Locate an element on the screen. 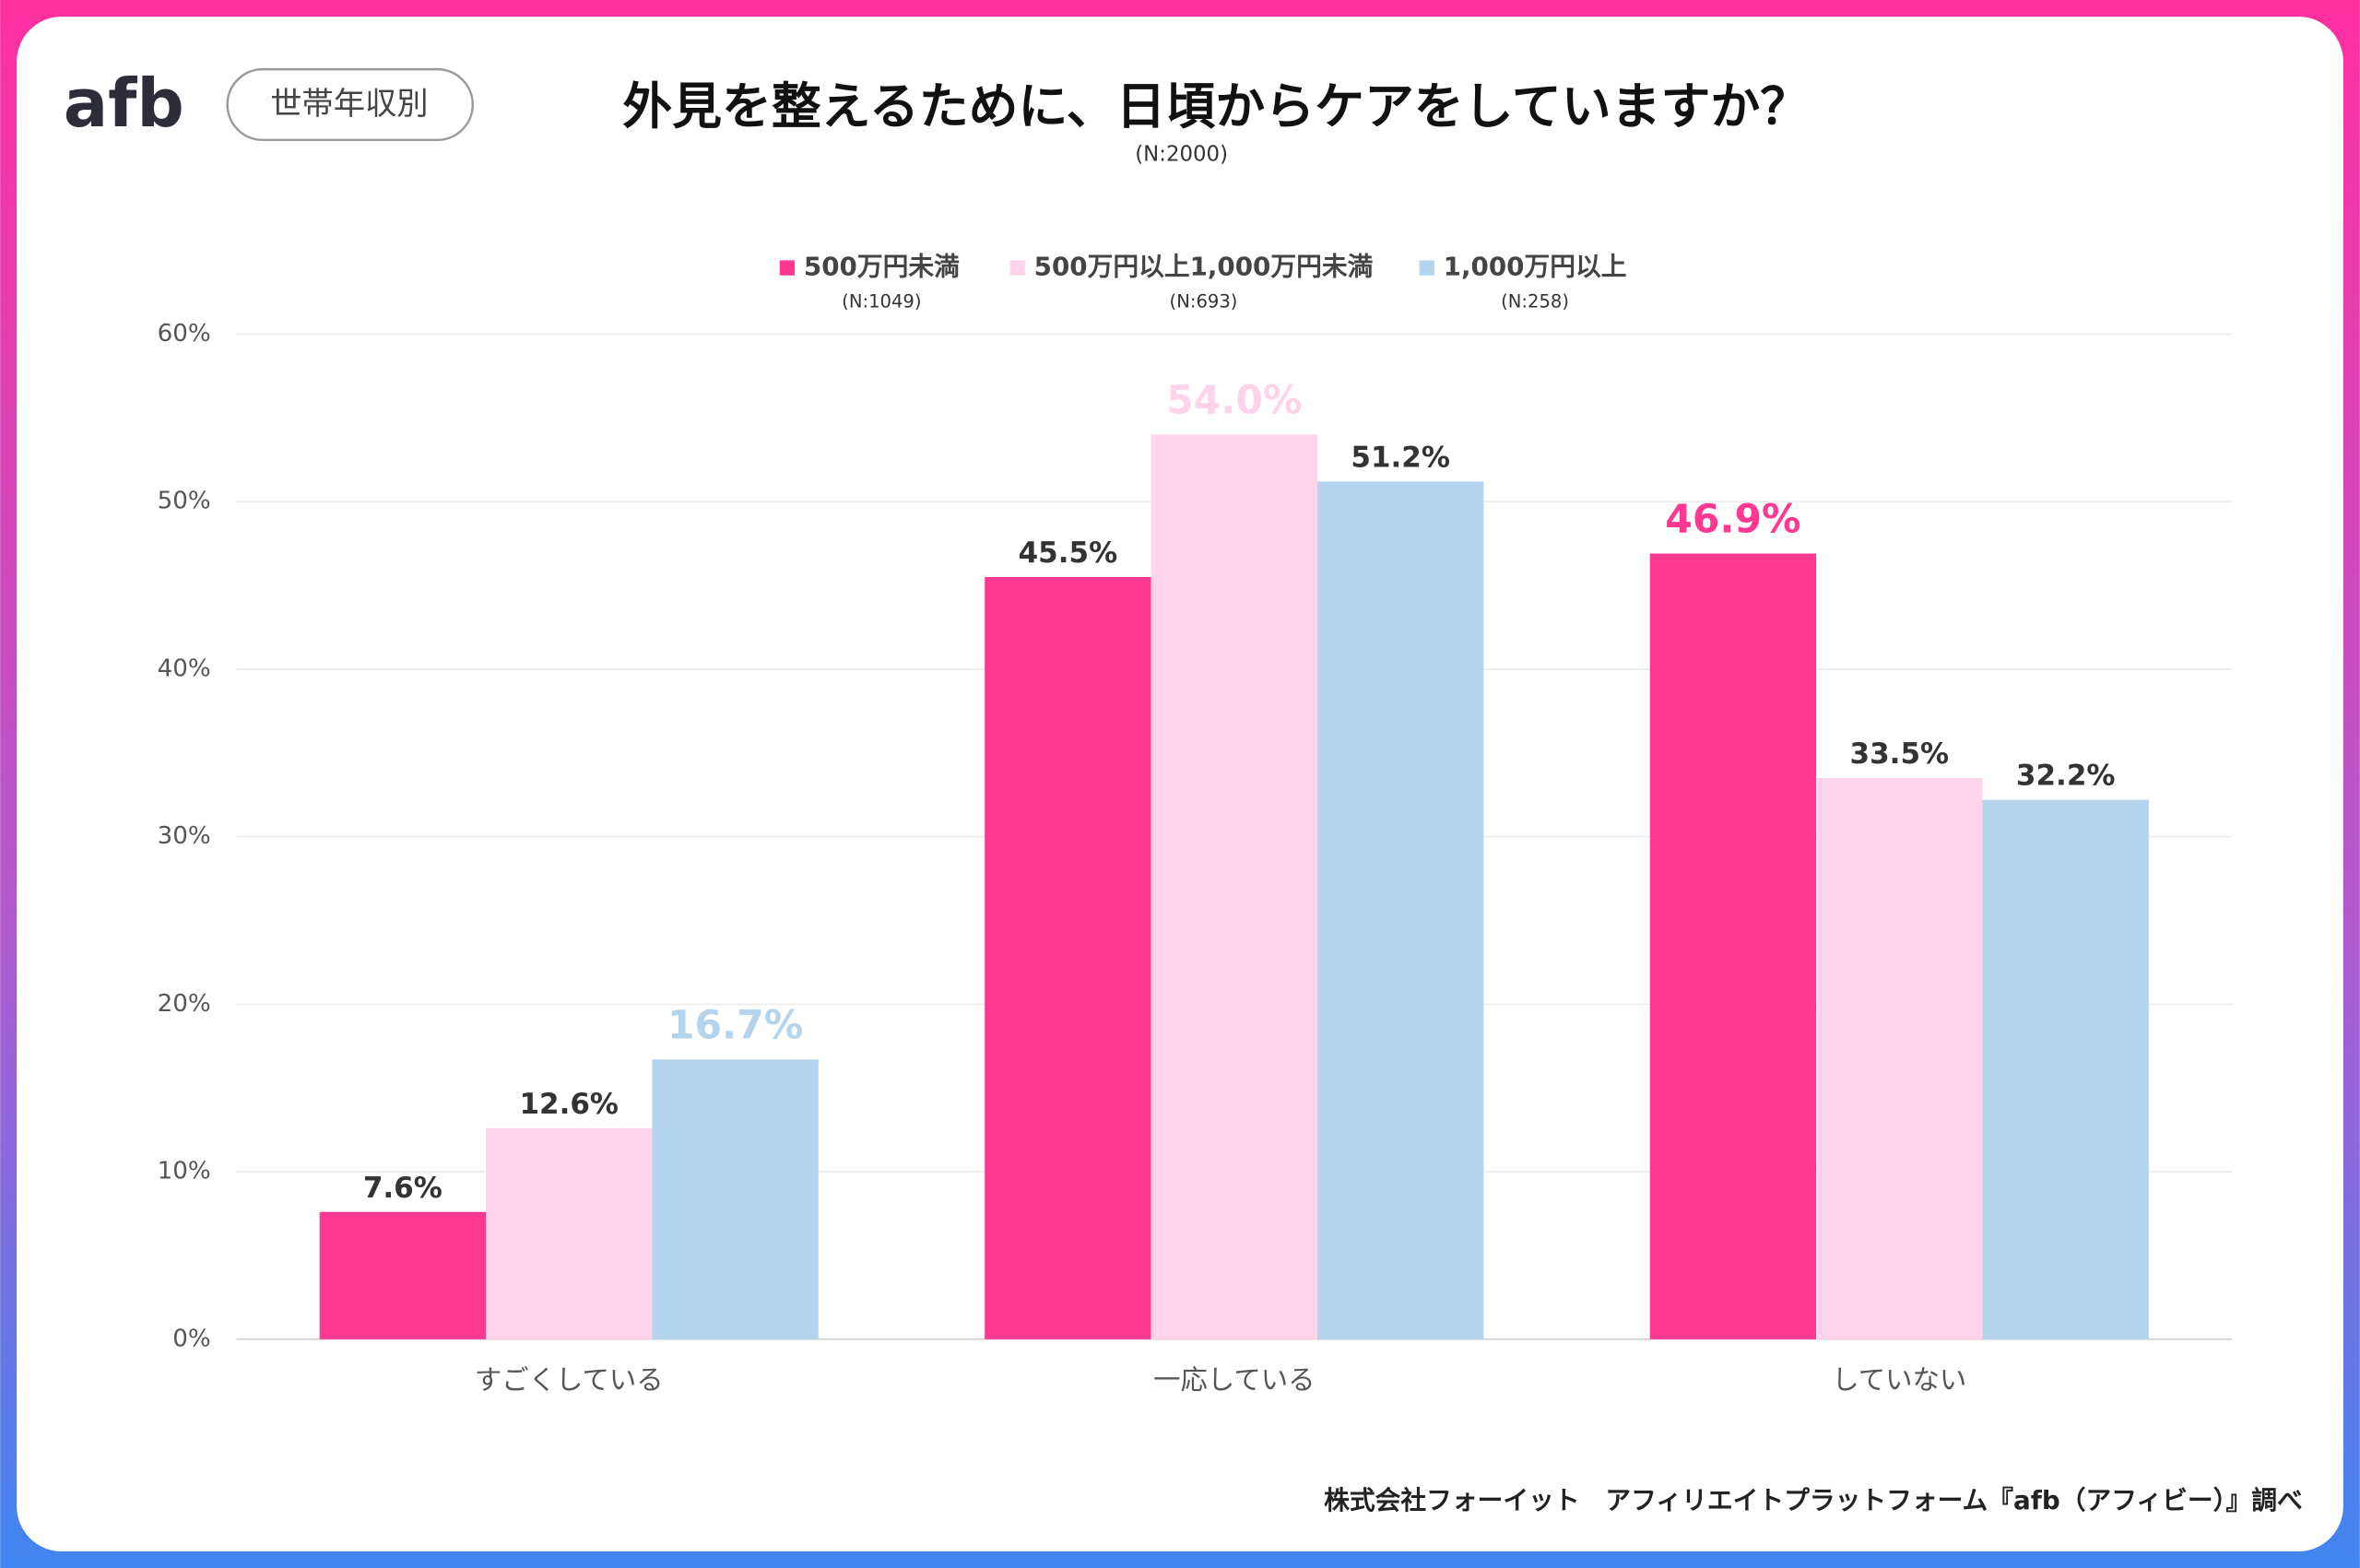 The height and width of the screenshot is (1568, 2360). x-tick-label: すごくしている is located at coordinates (569, 1380).